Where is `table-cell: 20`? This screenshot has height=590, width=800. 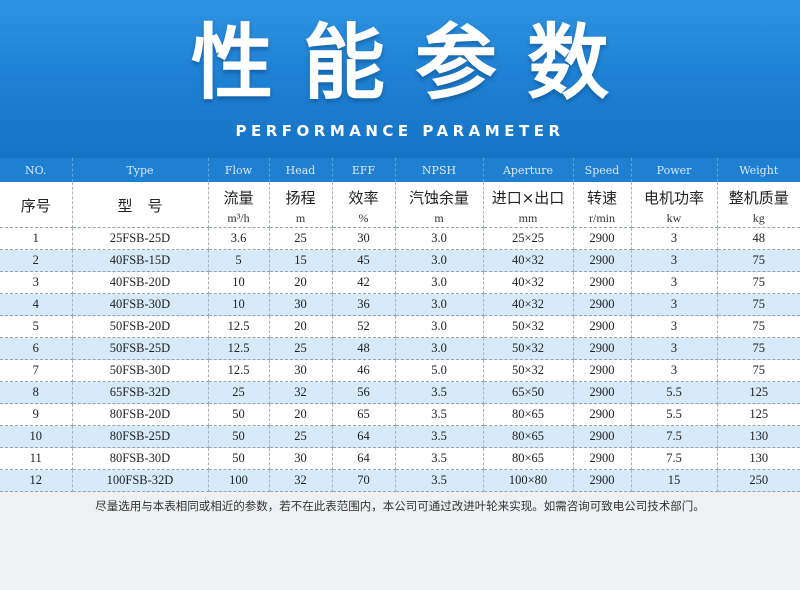 table-cell: 20 is located at coordinates (301, 326).